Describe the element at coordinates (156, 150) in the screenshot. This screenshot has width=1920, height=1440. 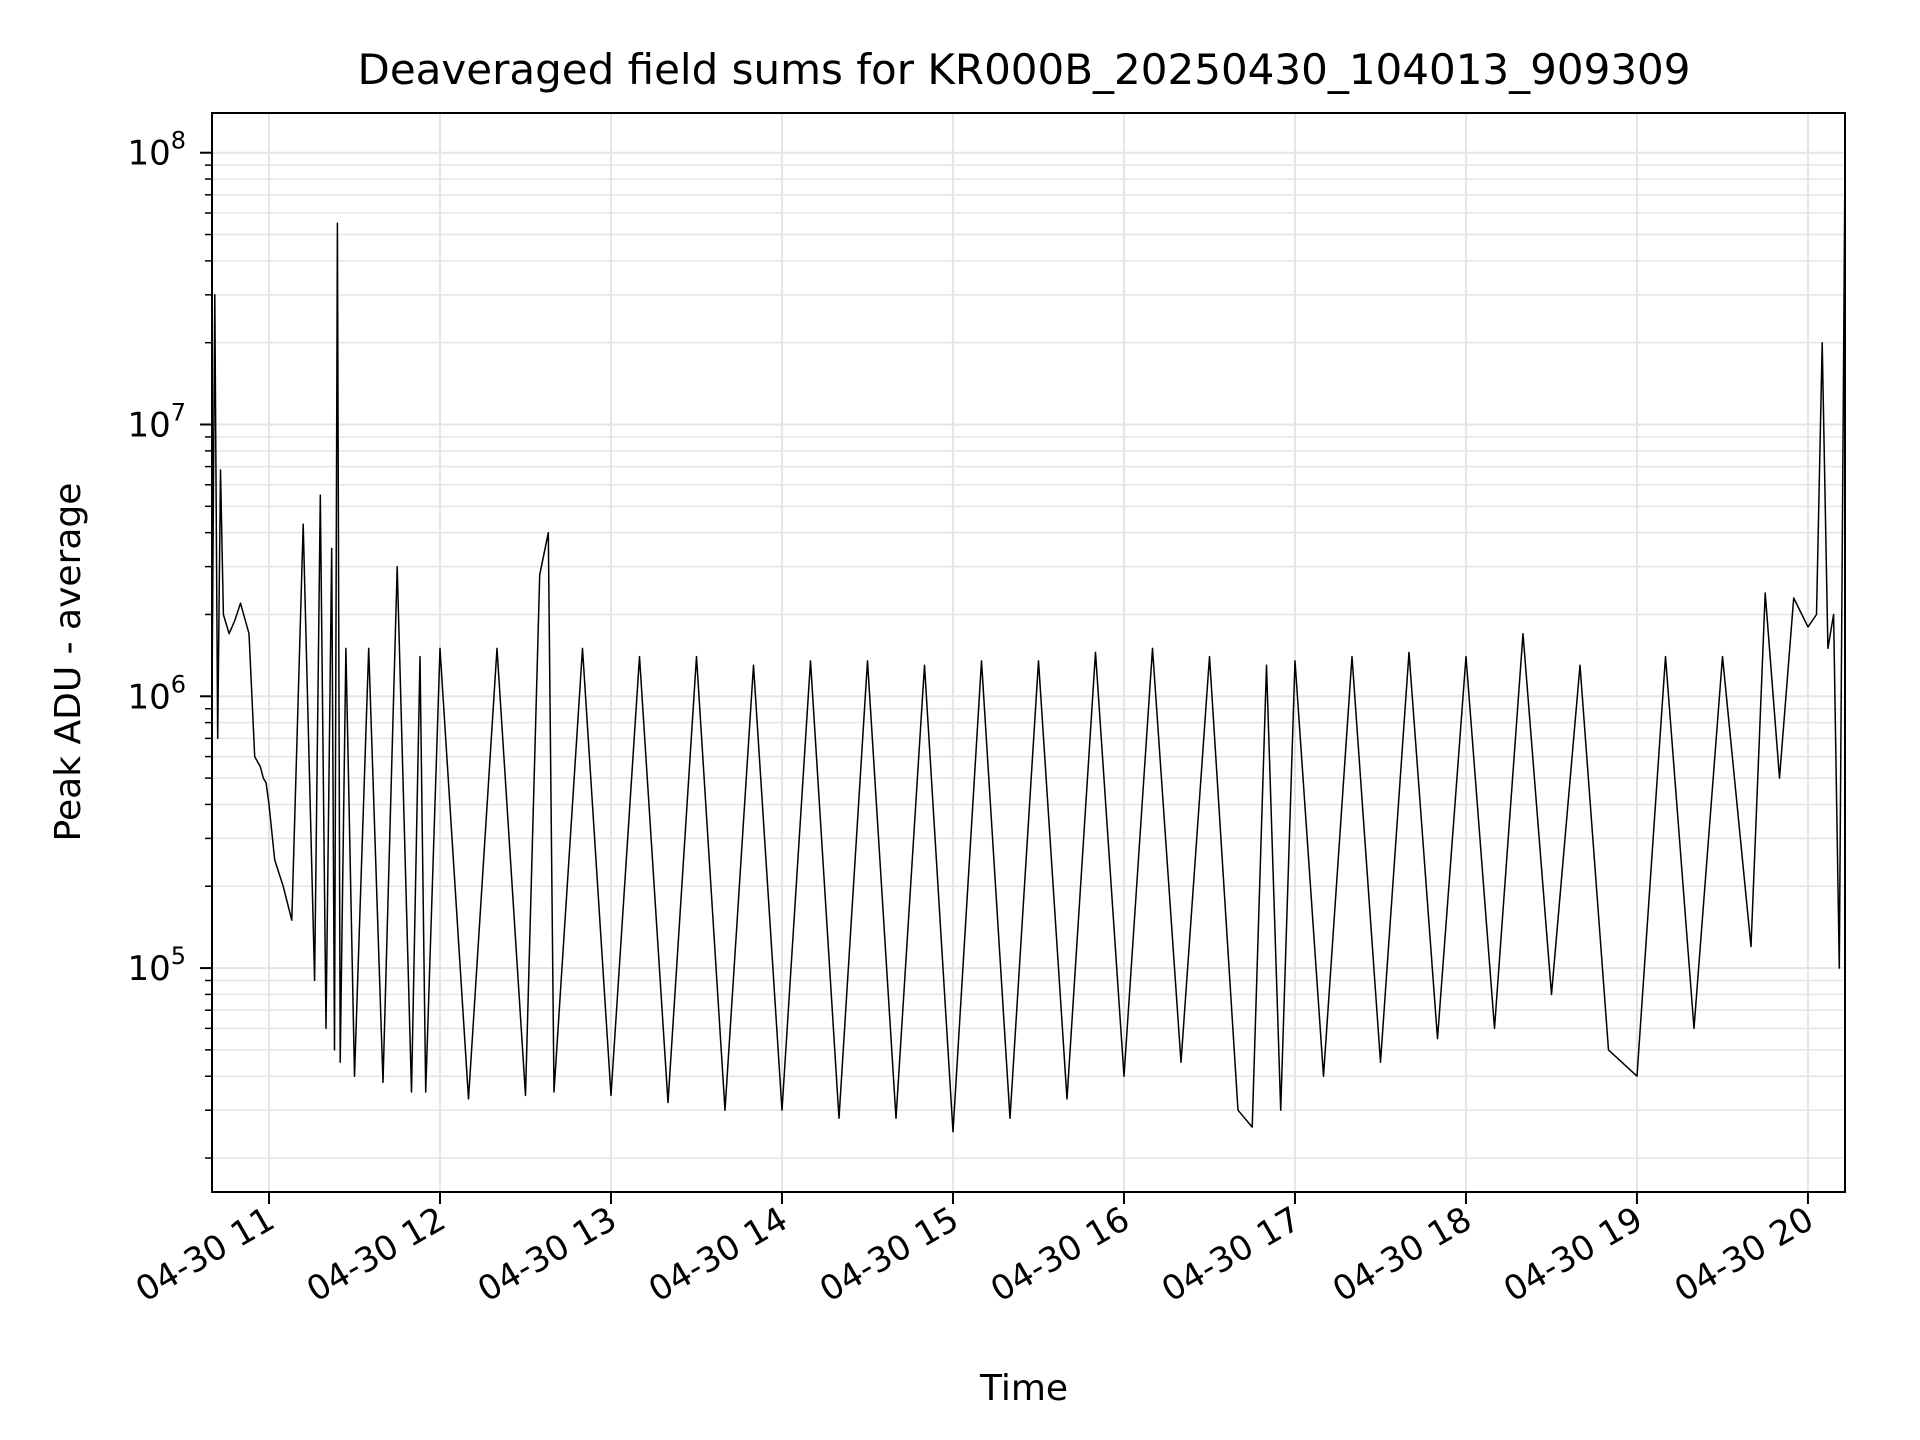
I see `y-tick-label: 10⁸` at that location.